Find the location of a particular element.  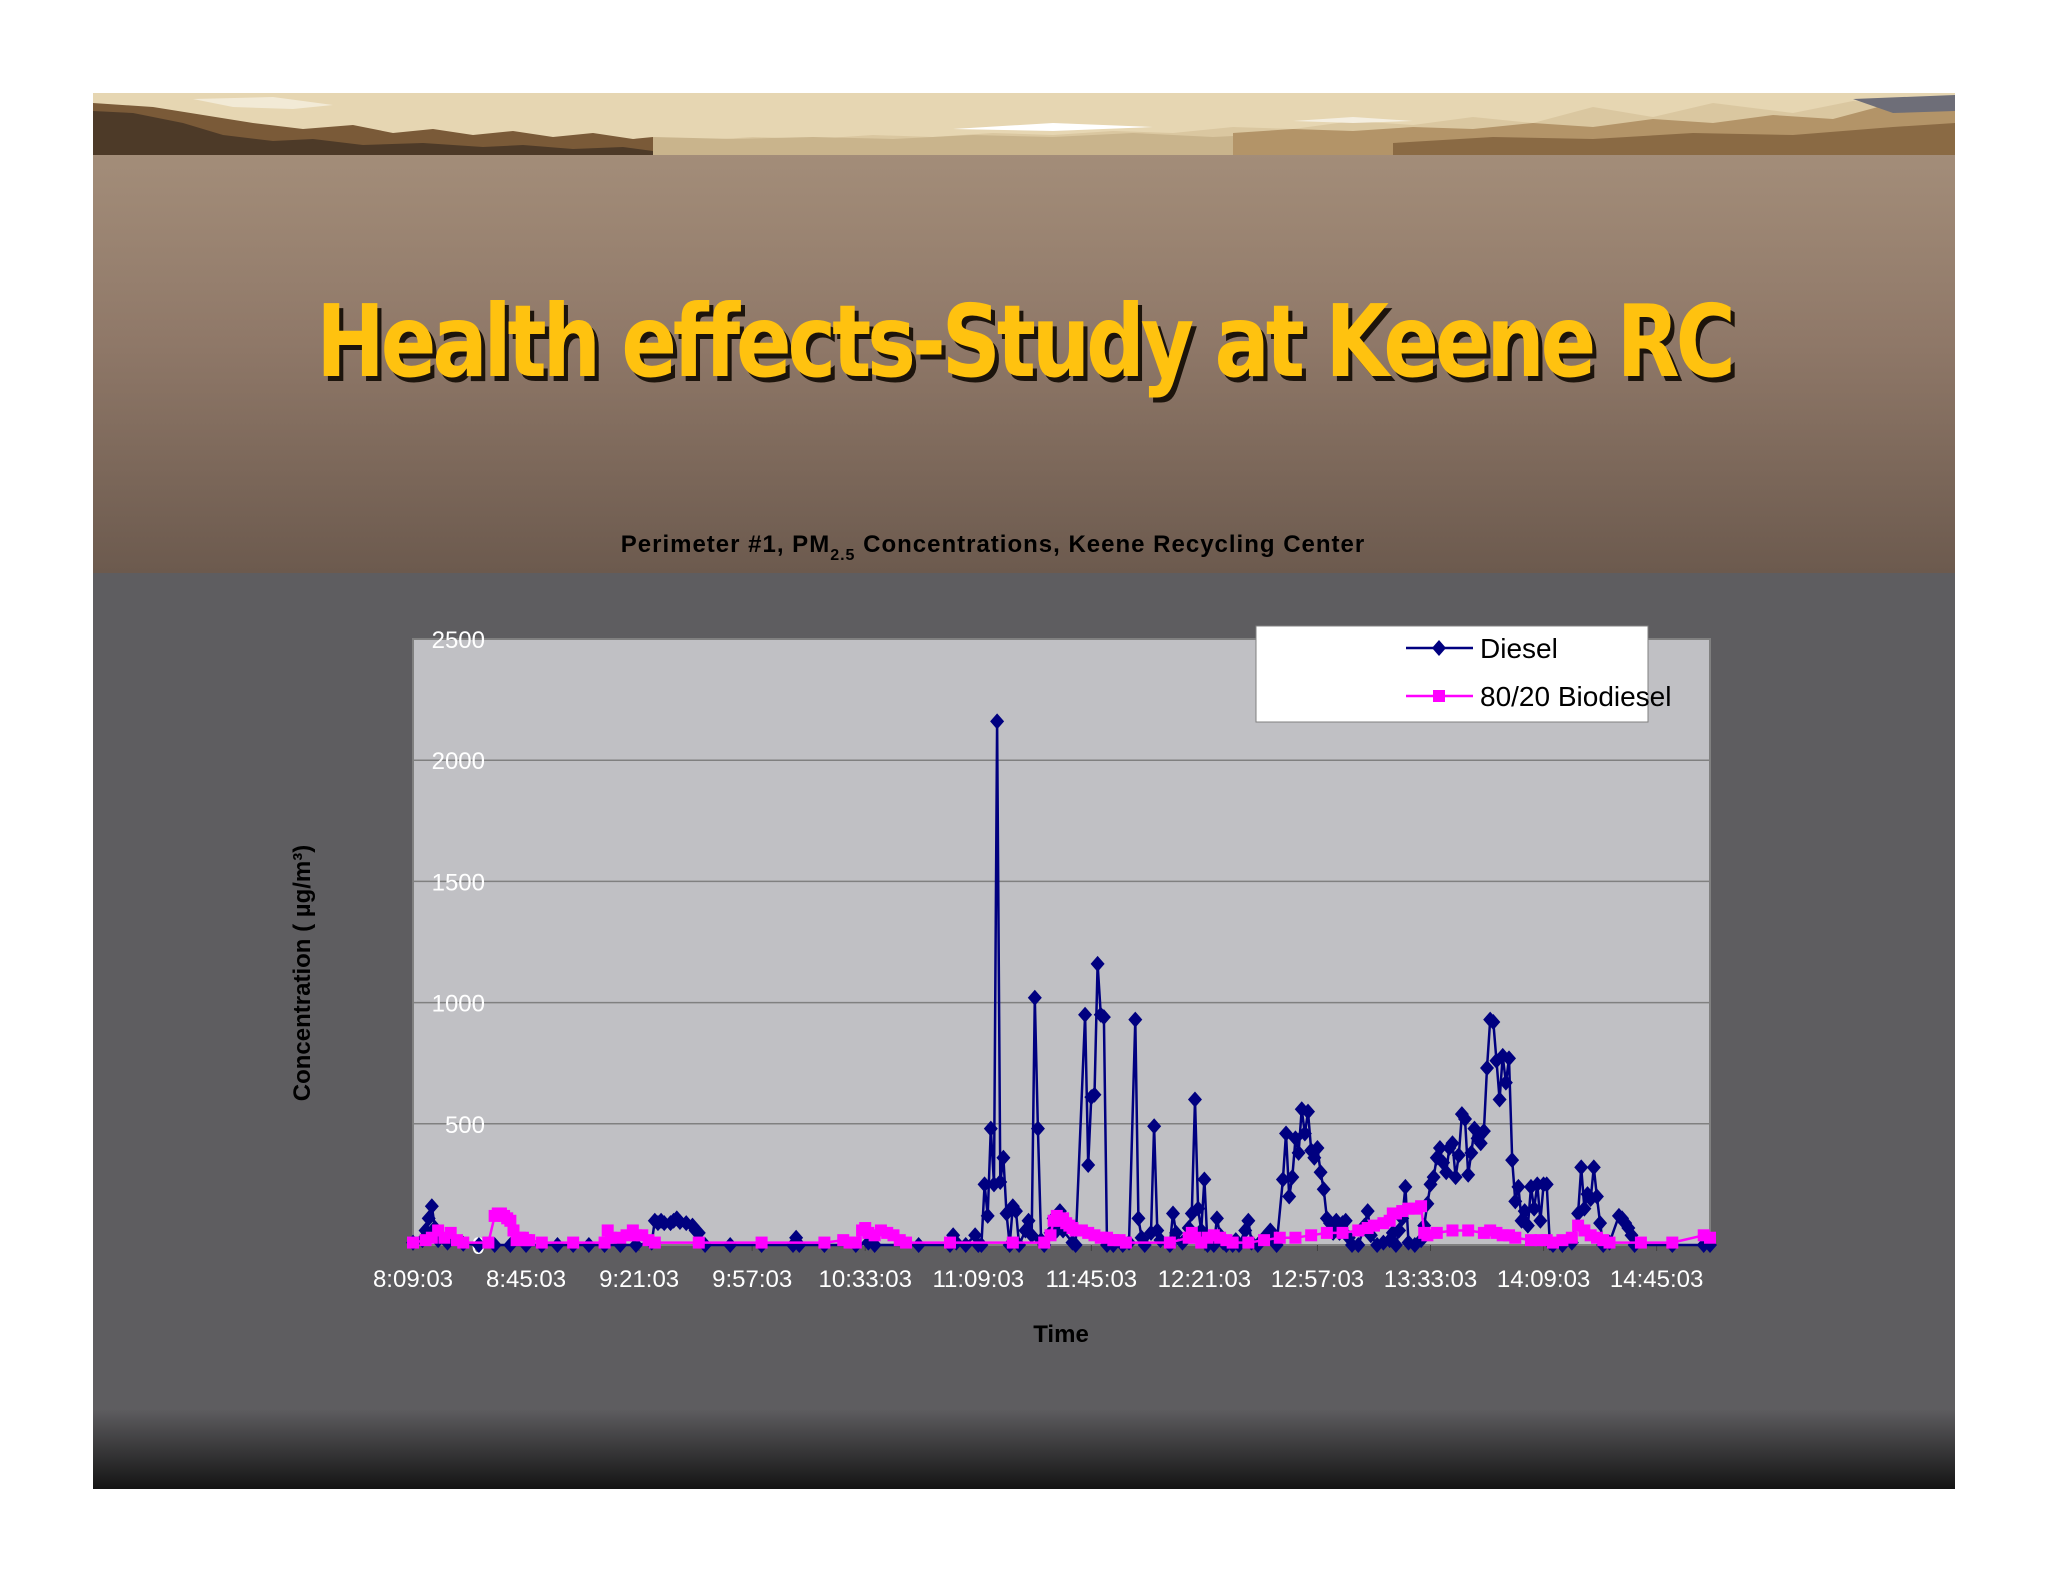

slide-title: Health effects-Study at Keene RC is located at coordinates (1026, 341).